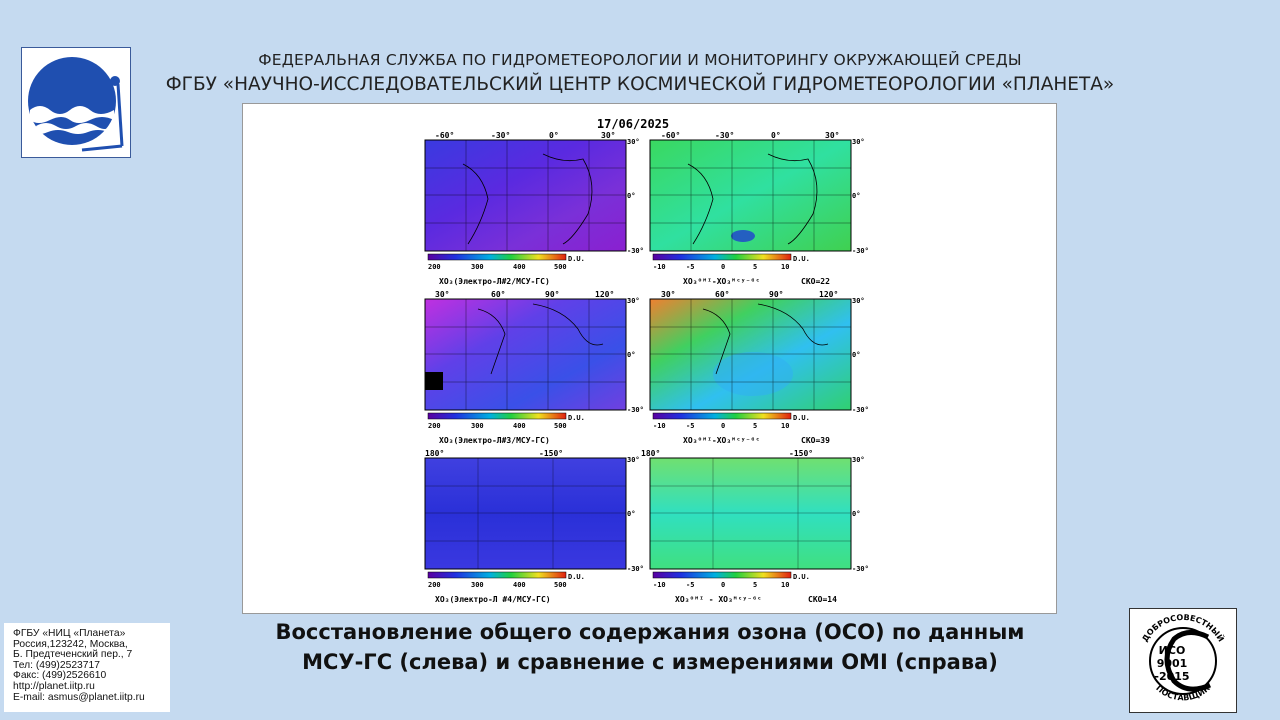 The width and height of the screenshot is (1280, 720). Describe the element at coordinates (525, 354) in the screenshot. I see `map-r2-left` at that location.